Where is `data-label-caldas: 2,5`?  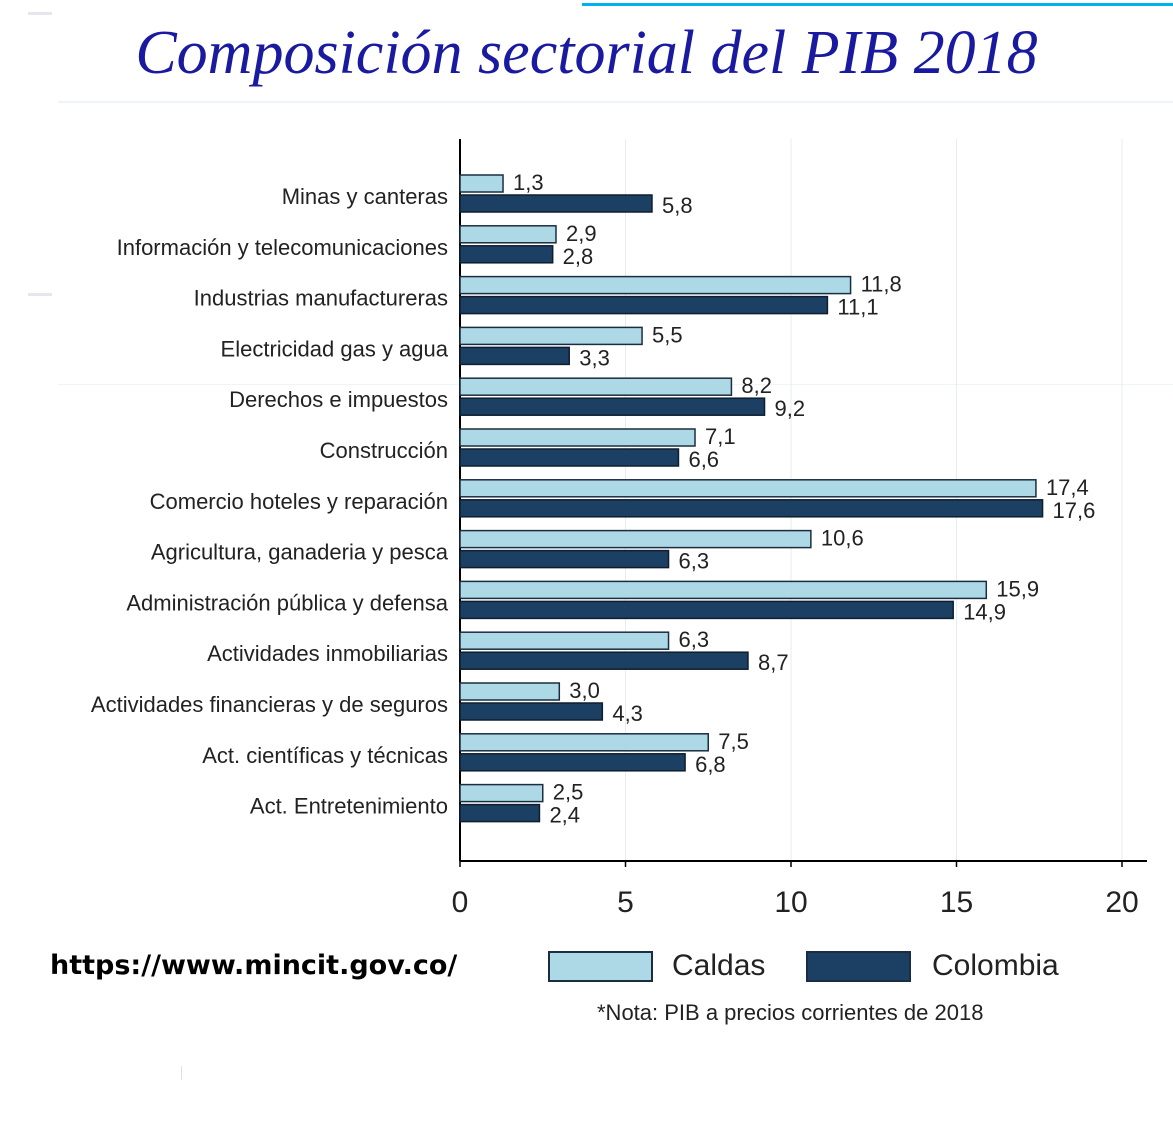
data-label-caldas: 2,5 is located at coordinates (568, 792).